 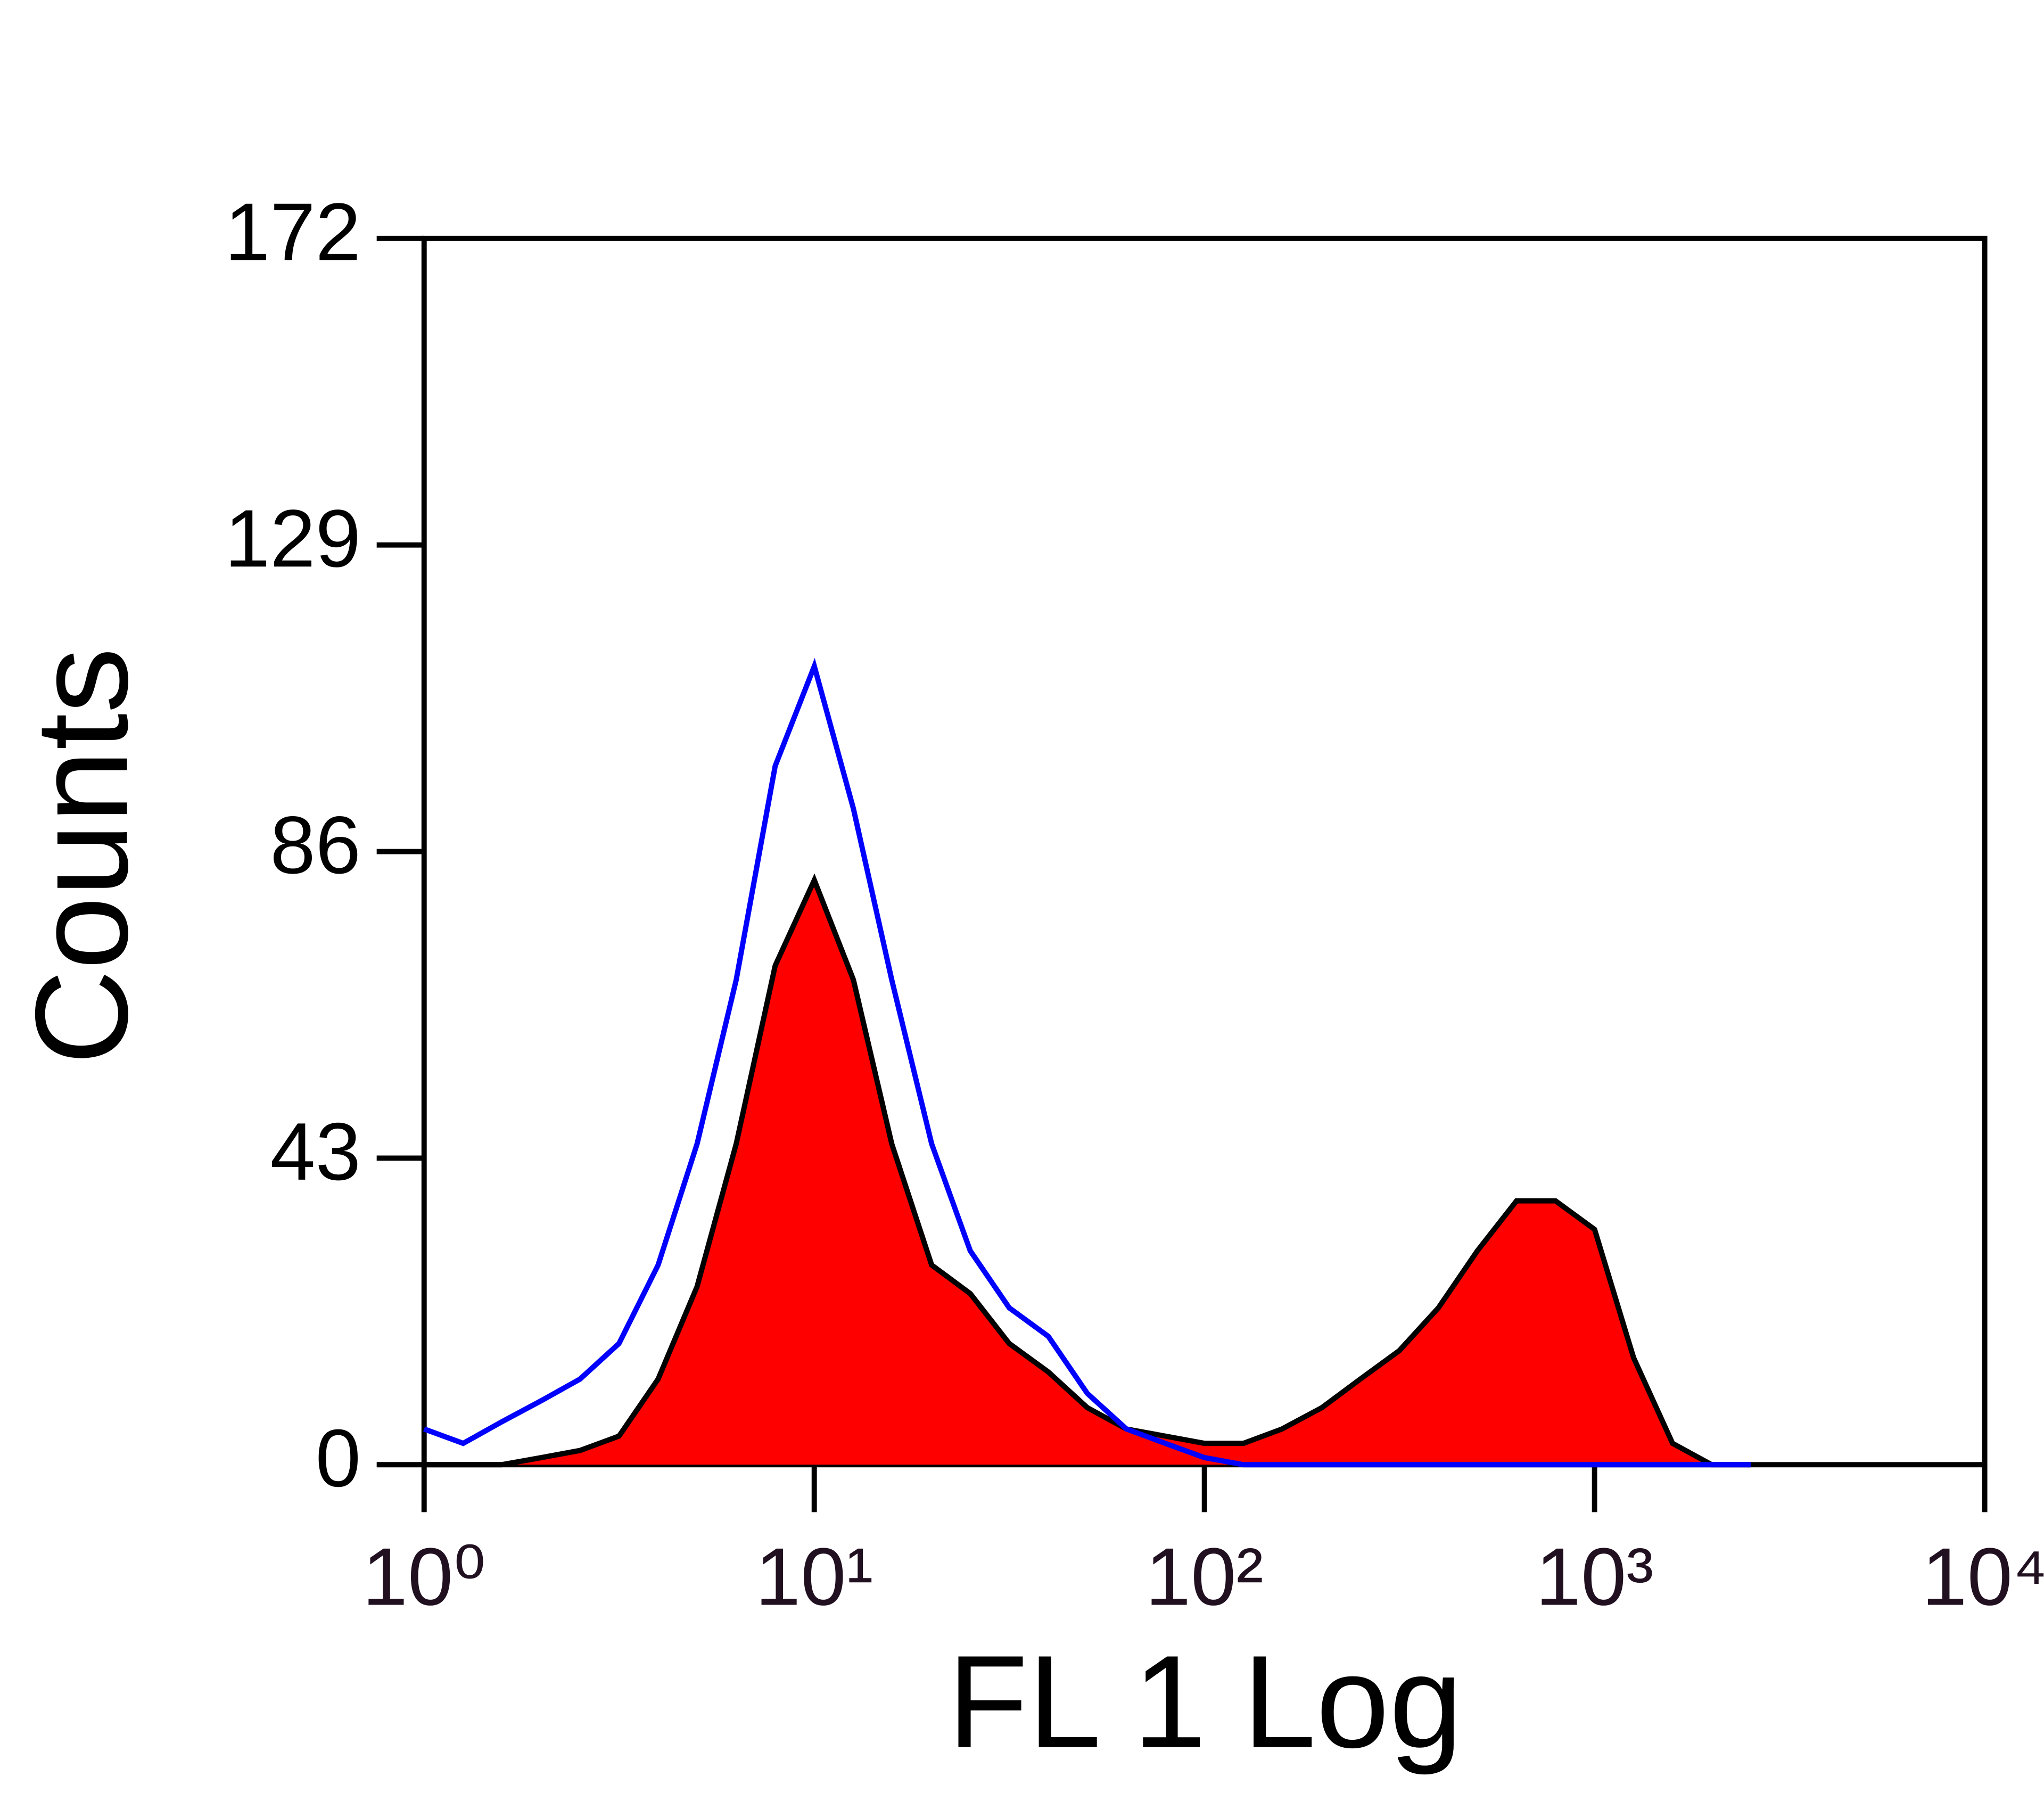 I want to click on y-axis-title: Counts, so click(x=82, y=856).